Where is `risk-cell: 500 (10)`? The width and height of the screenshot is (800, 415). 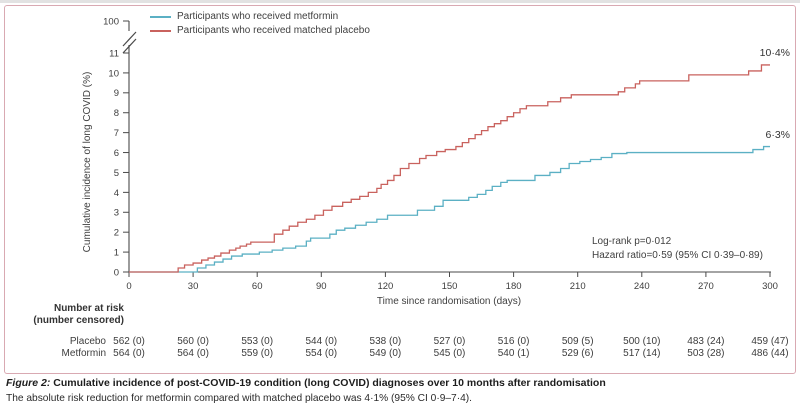
risk-cell: 500 (10) is located at coordinates (642, 341).